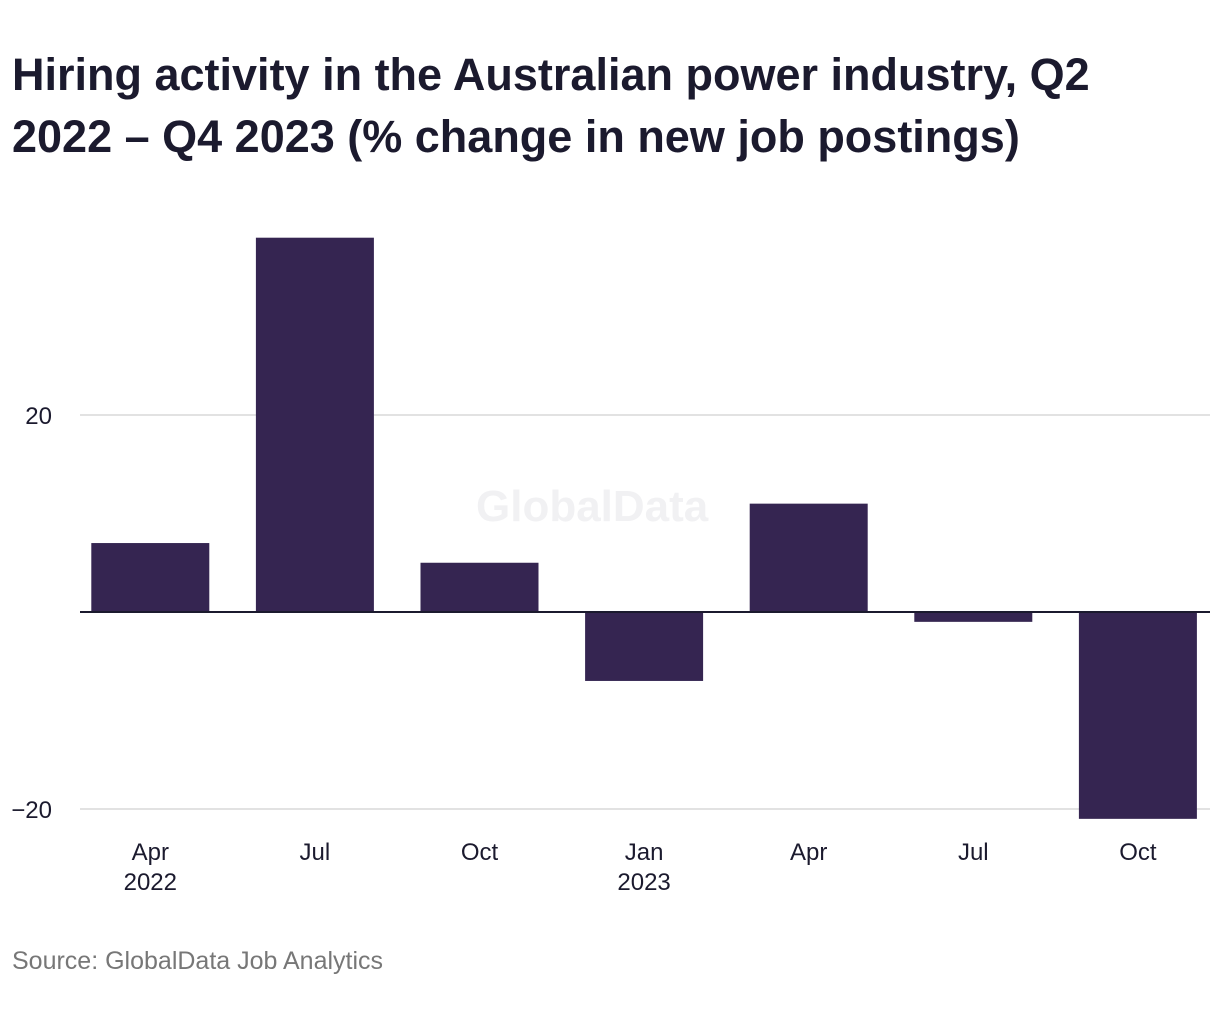  What do you see at coordinates (644, 646) in the screenshot?
I see `bar-q1-2023` at bounding box center [644, 646].